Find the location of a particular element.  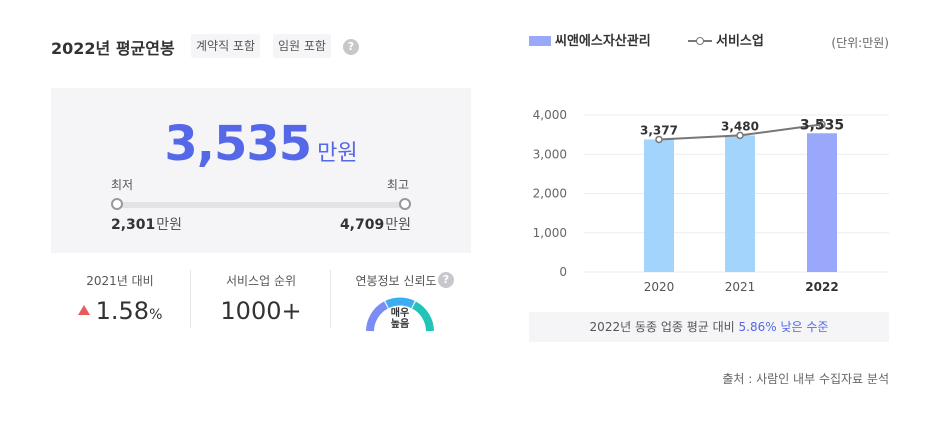

x-tick-label: 2022 is located at coordinates (821, 287).